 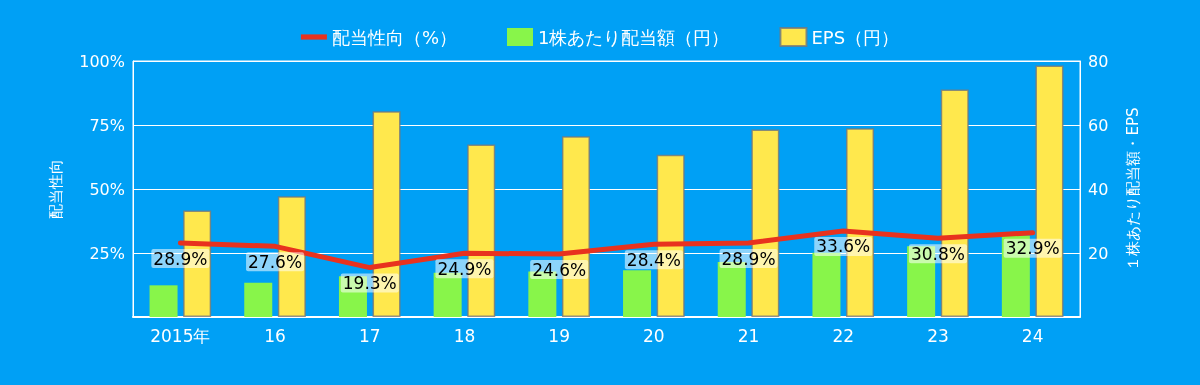 What do you see at coordinates (1098, 189) in the screenshot?
I see `y2-tick-label: 40` at bounding box center [1098, 189].